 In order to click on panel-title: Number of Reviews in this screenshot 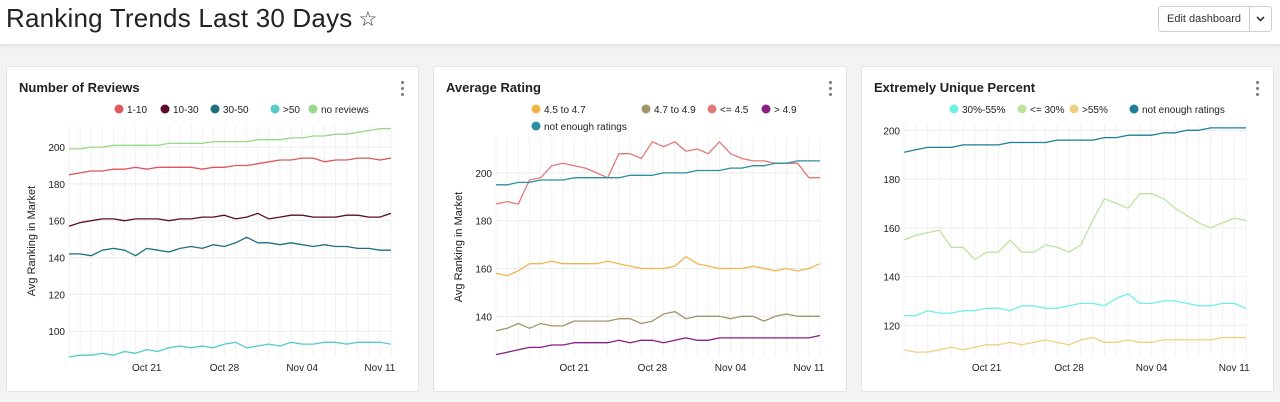, I will do `click(79, 87)`.